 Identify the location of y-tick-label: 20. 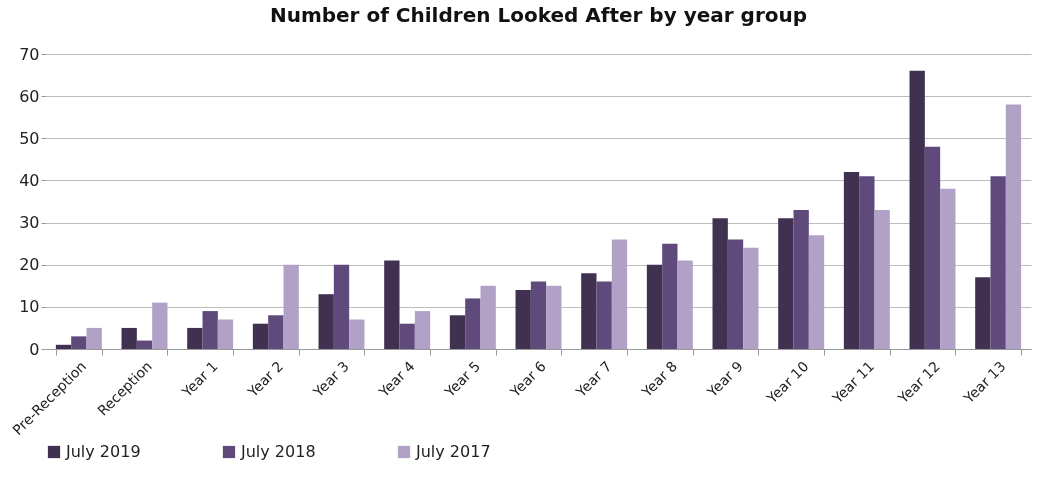
(29, 265).